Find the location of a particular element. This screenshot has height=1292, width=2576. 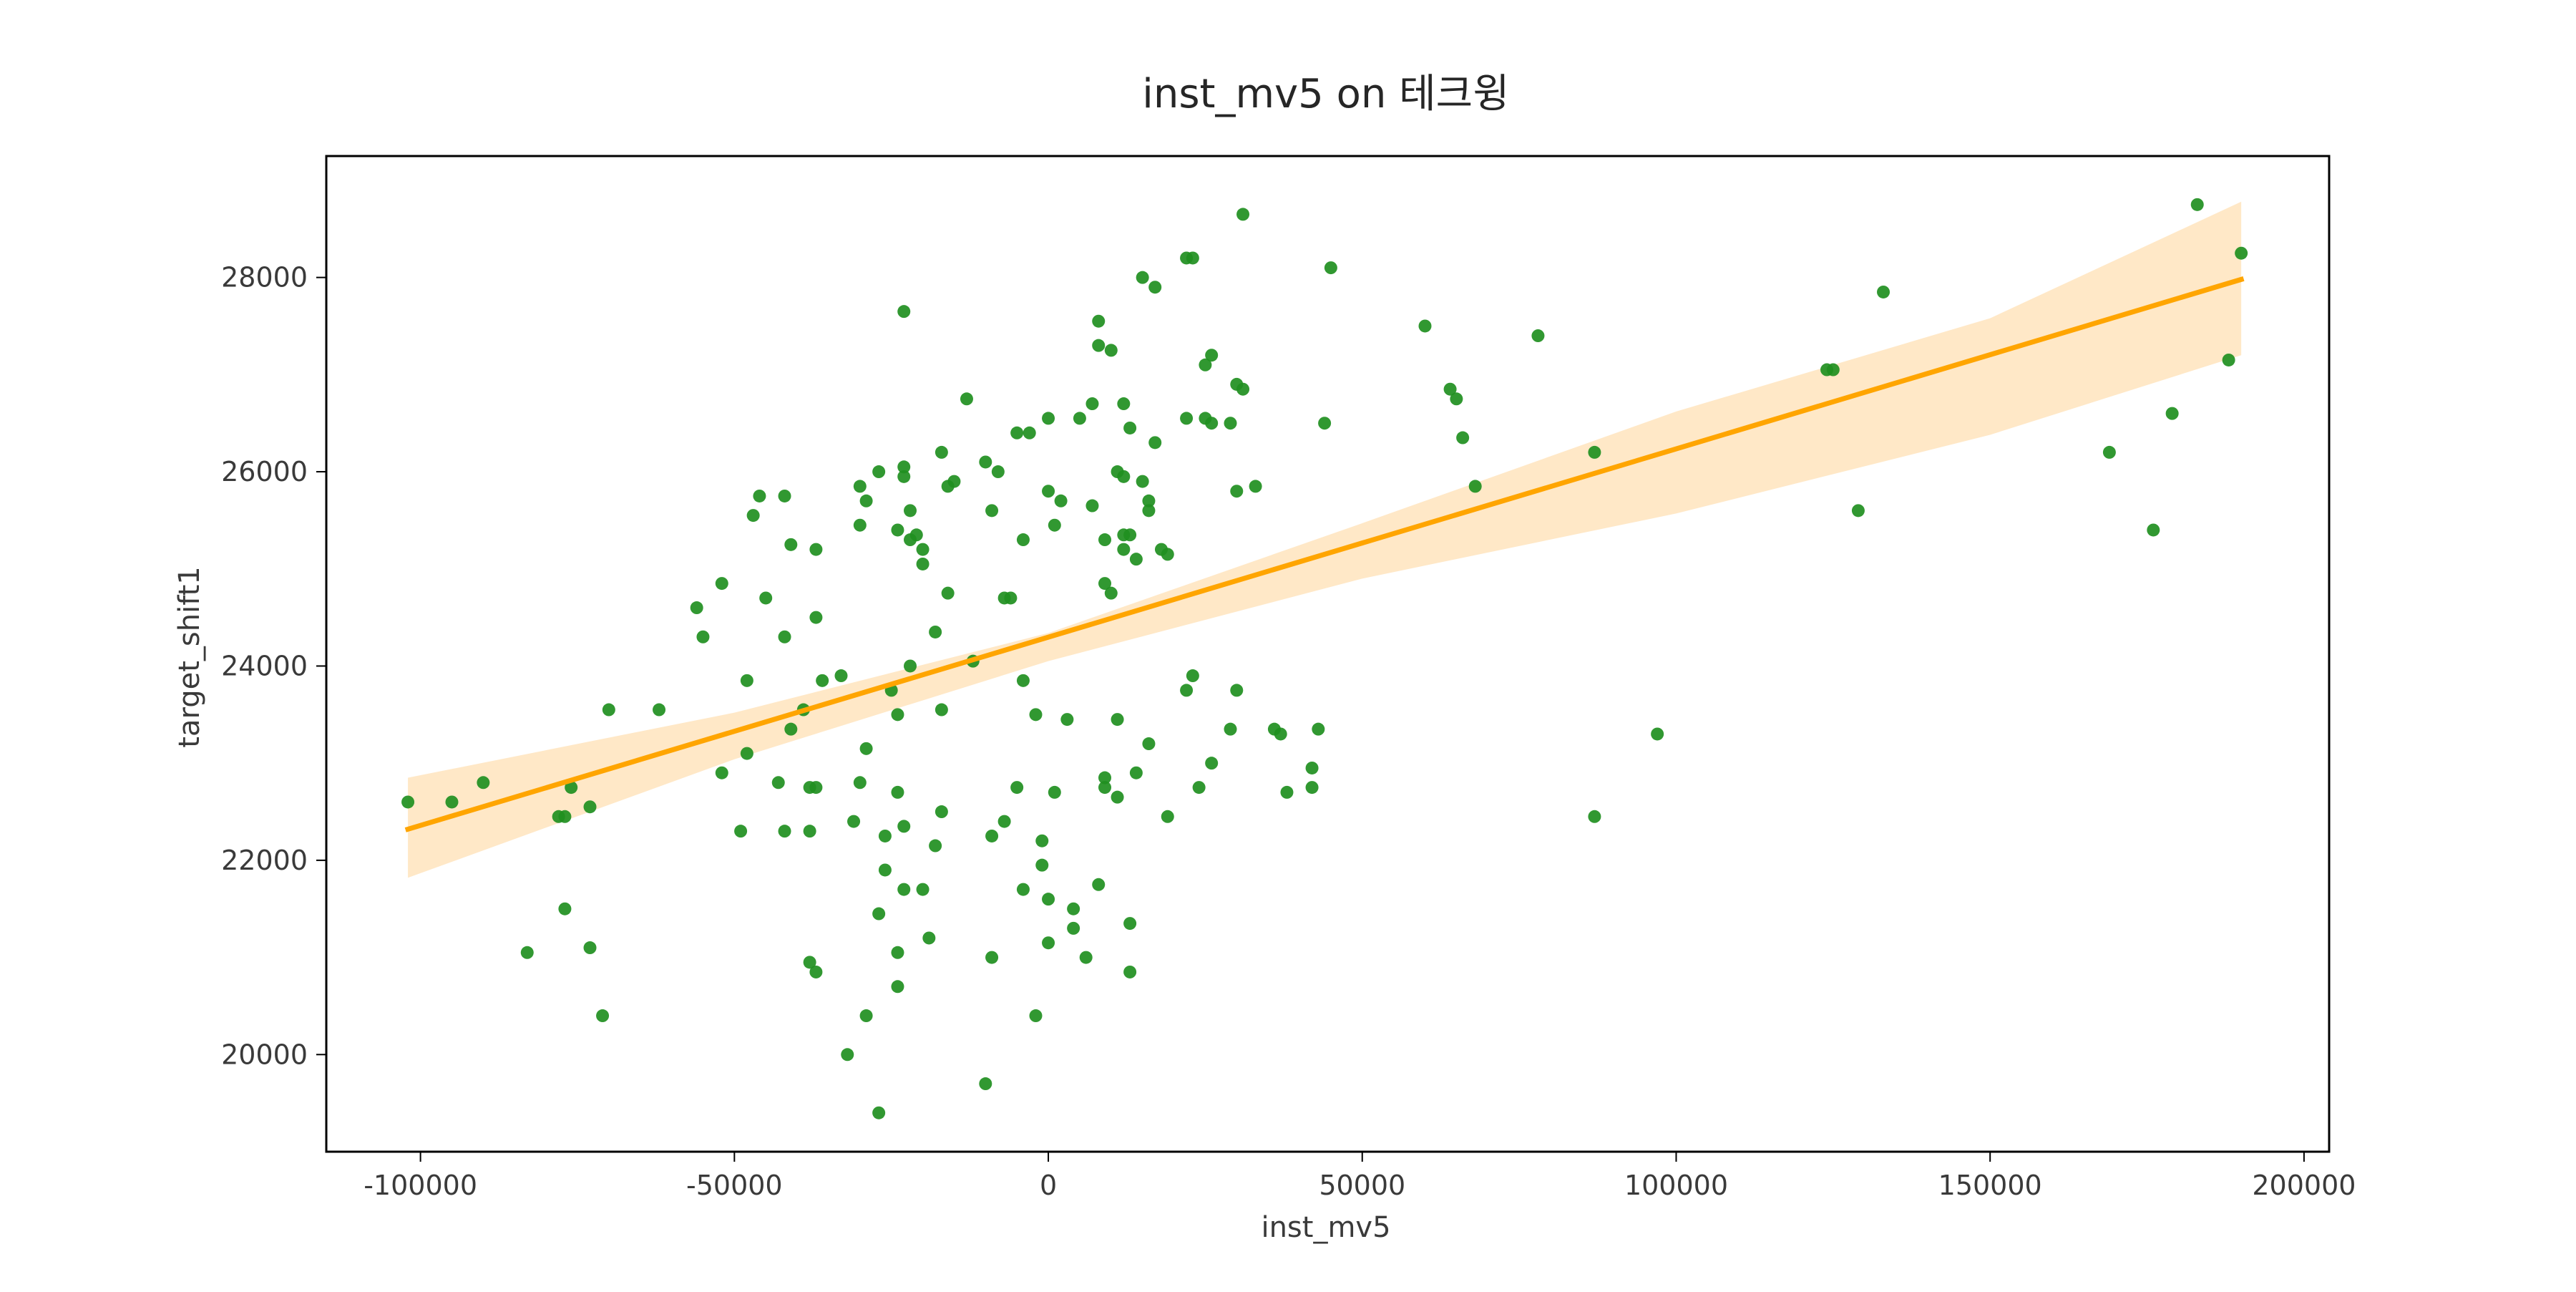

x-tick-label: 150000 is located at coordinates (1990, 1185).